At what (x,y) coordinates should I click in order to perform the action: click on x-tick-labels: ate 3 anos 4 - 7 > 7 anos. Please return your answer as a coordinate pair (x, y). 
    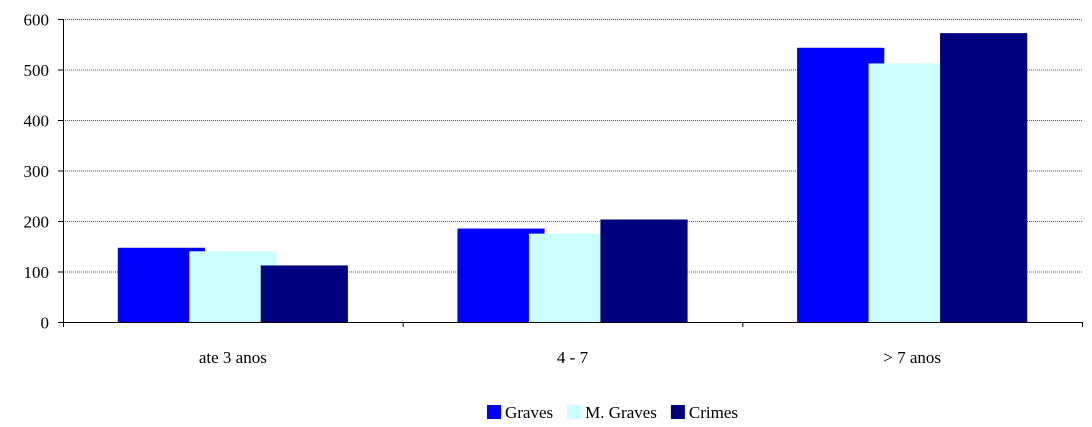
    Looking at the image, I should click on (570, 357).